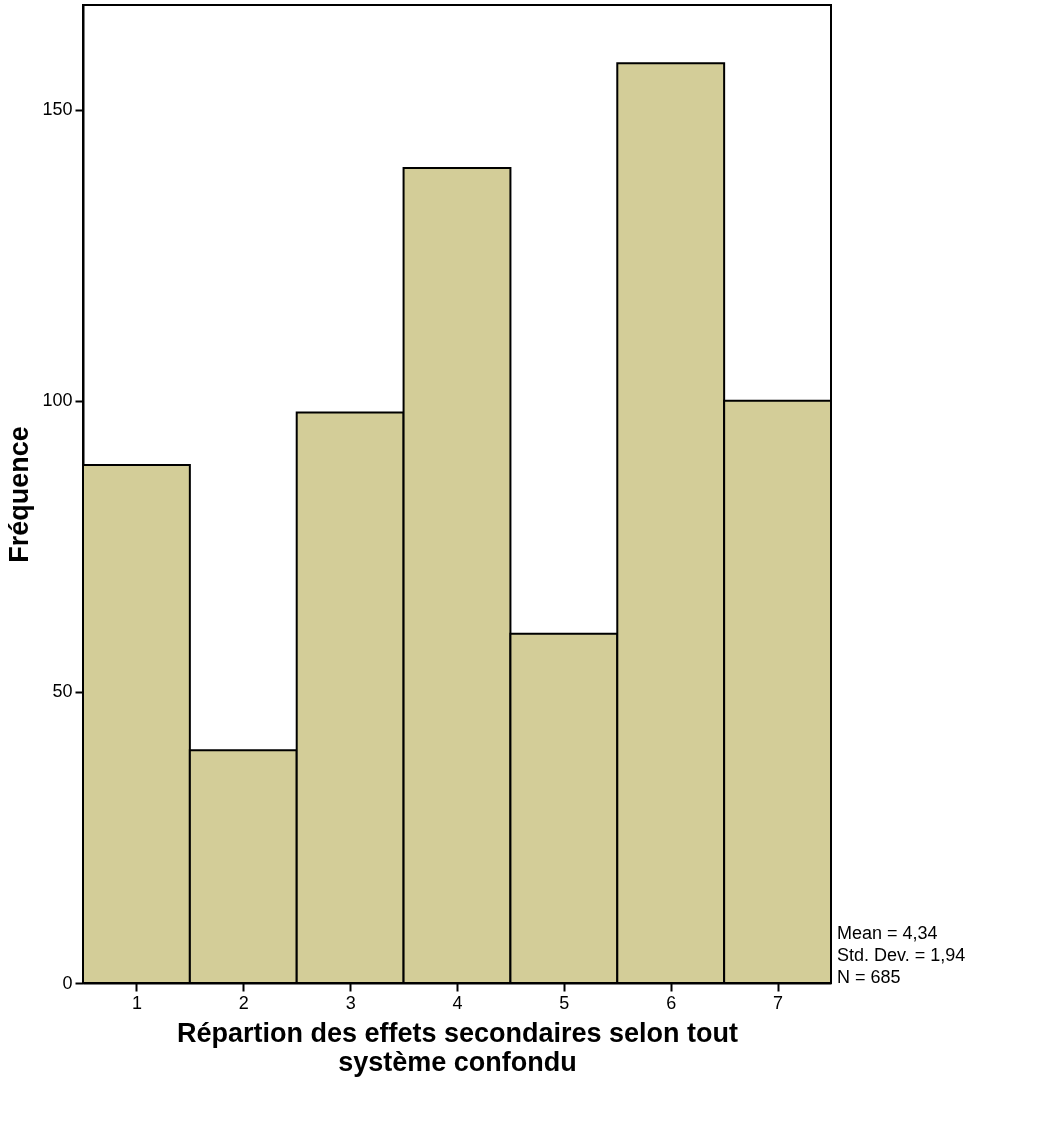 Image resolution: width=1060 pixels, height=1128 pixels. What do you see at coordinates (901, 955) in the screenshot?
I see `text: Std. Dev. = 1,94` at bounding box center [901, 955].